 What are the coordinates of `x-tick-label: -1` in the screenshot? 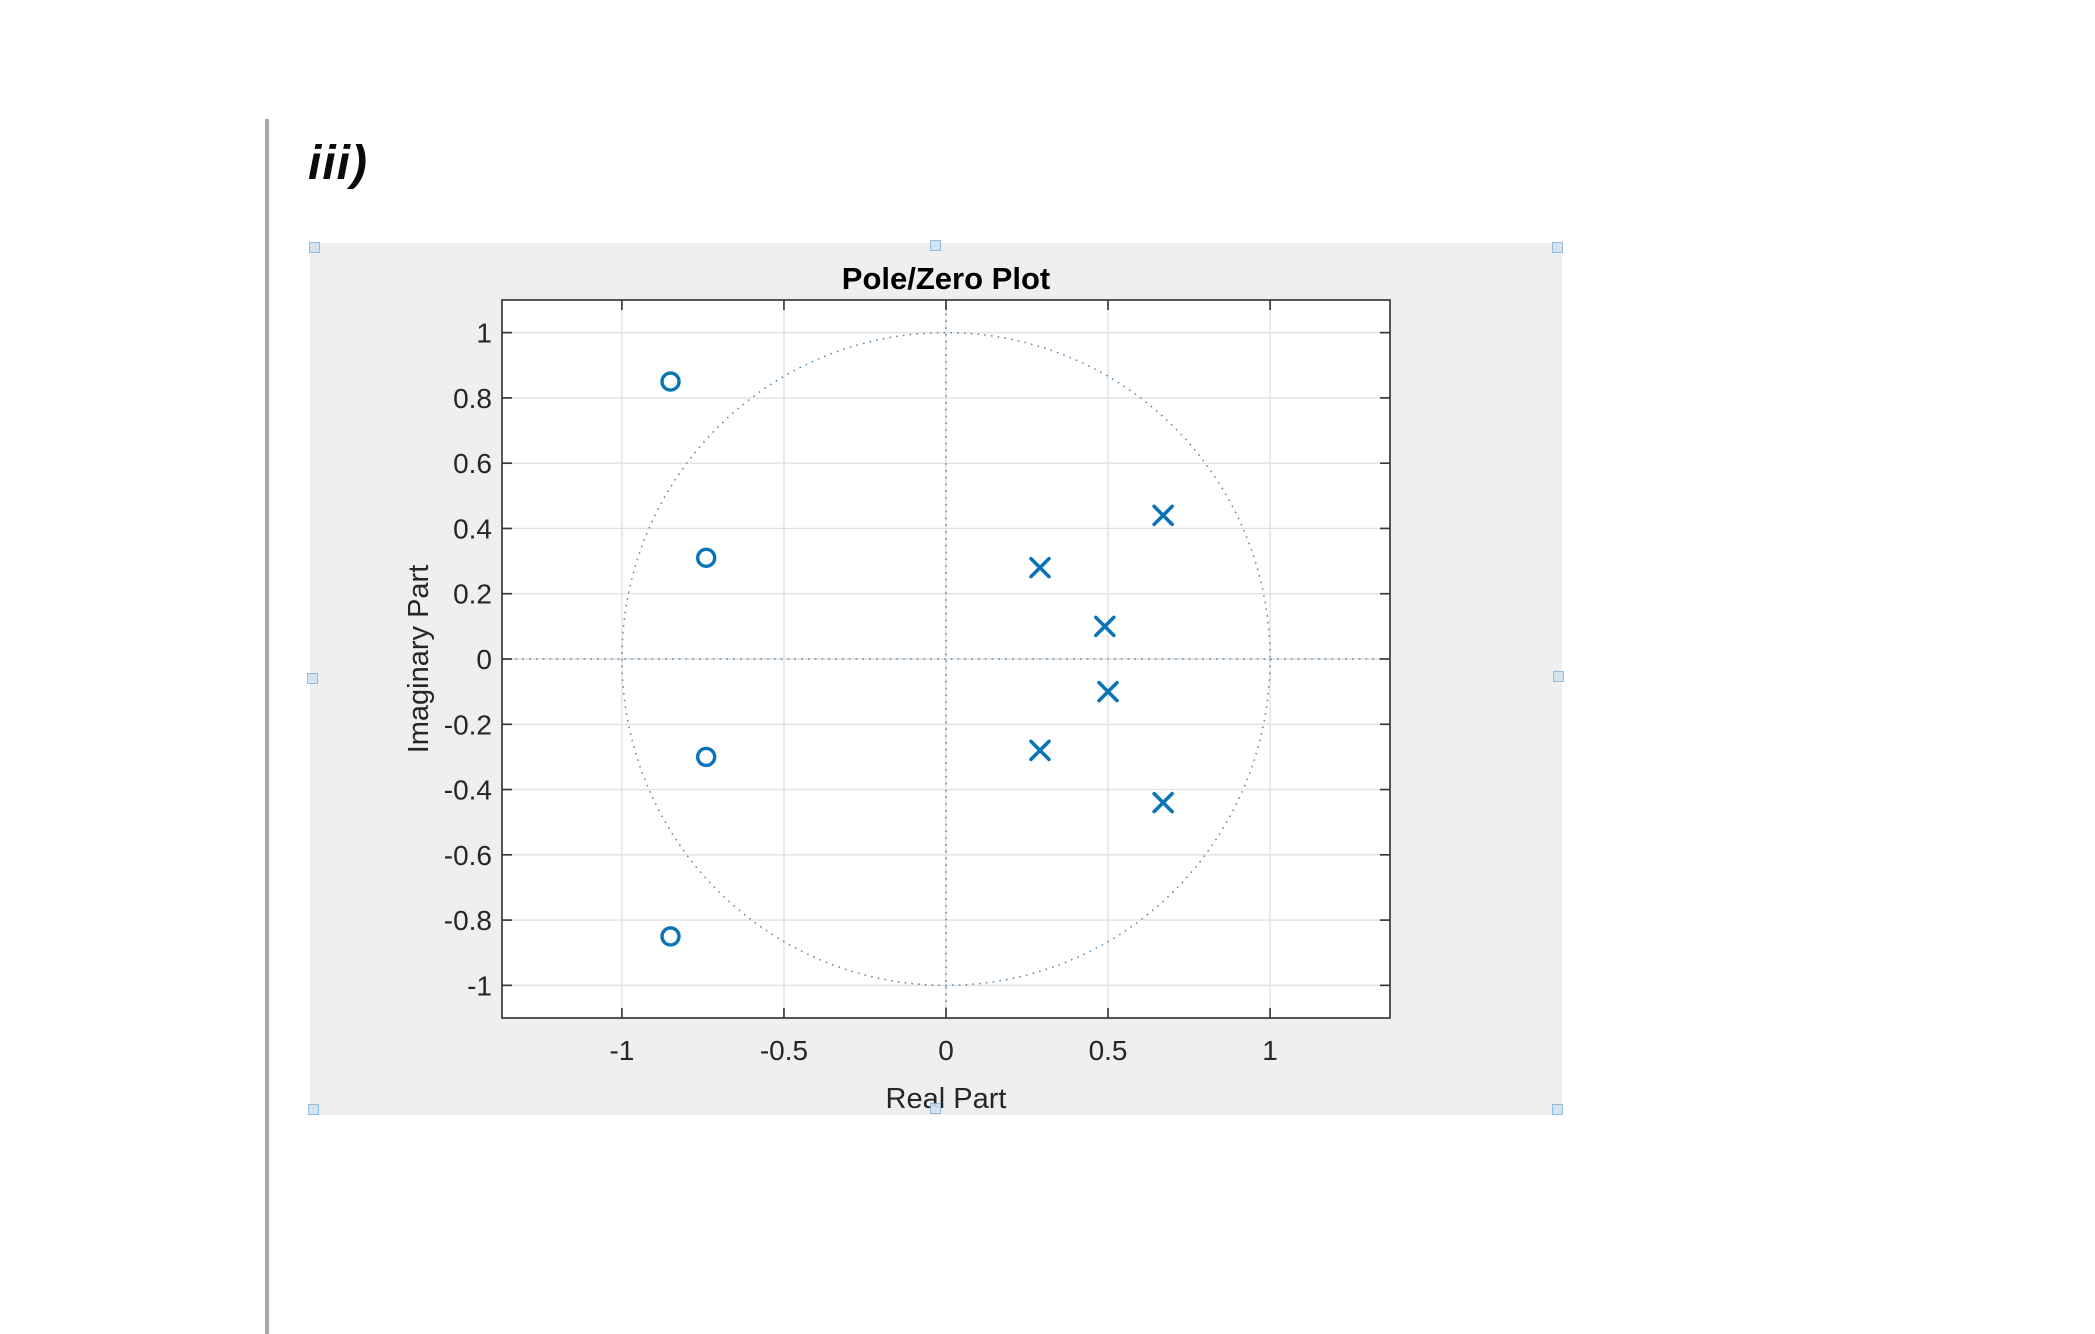 It's located at (621, 1050).